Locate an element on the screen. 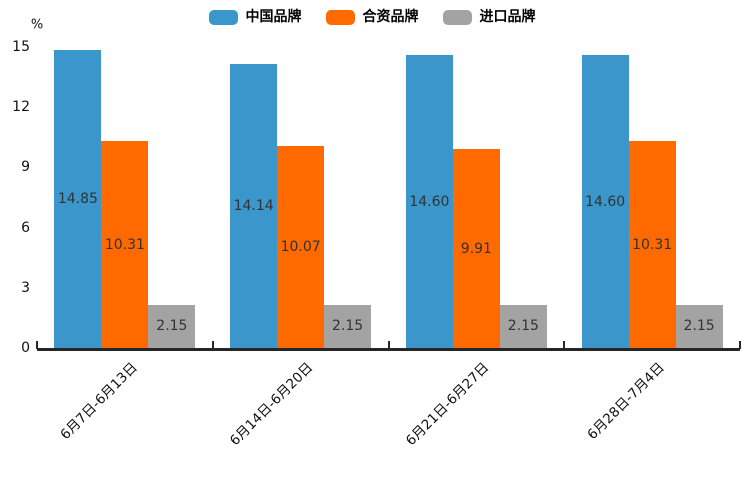  bar-value-label: 14.85 is located at coordinates (77, 199).